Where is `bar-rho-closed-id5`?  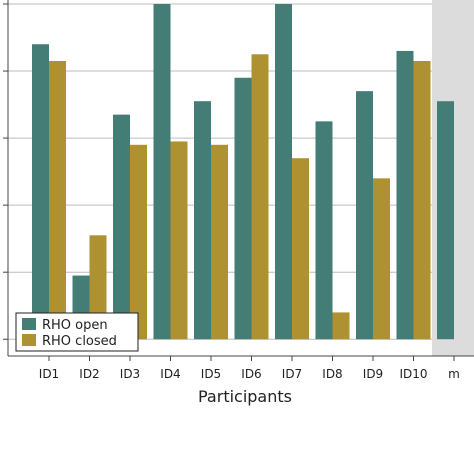 bar-rho-closed-id5 is located at coordinates (219, 242).